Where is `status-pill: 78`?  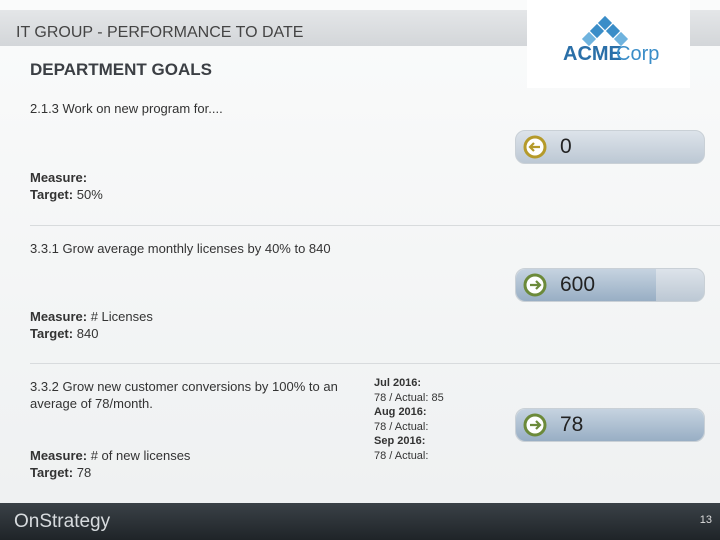
status-pill: 78 is located at coordinates (610, 425).